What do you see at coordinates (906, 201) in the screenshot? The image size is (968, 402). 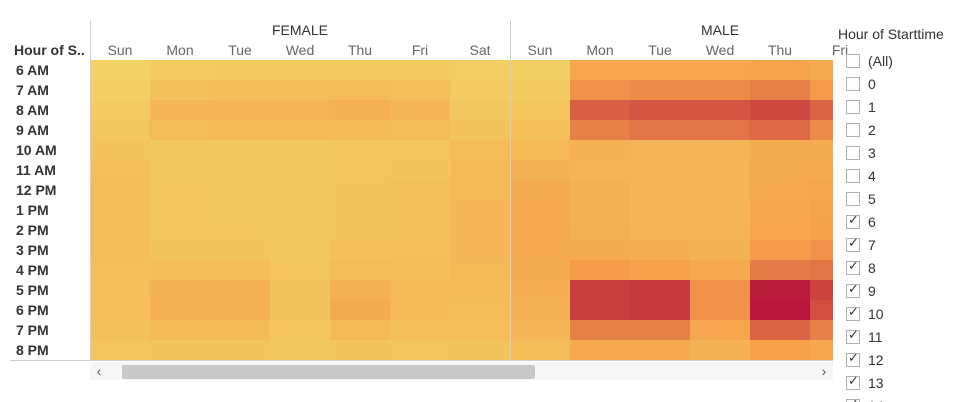 I see `legend-item: 5` at bounding box center [906, 201].